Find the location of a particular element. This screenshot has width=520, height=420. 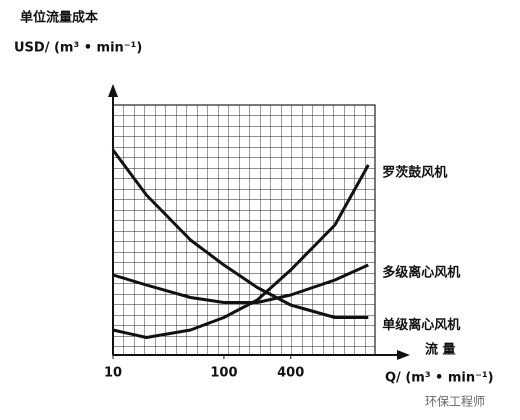

y-arrow is located at coordinates (113, 90).